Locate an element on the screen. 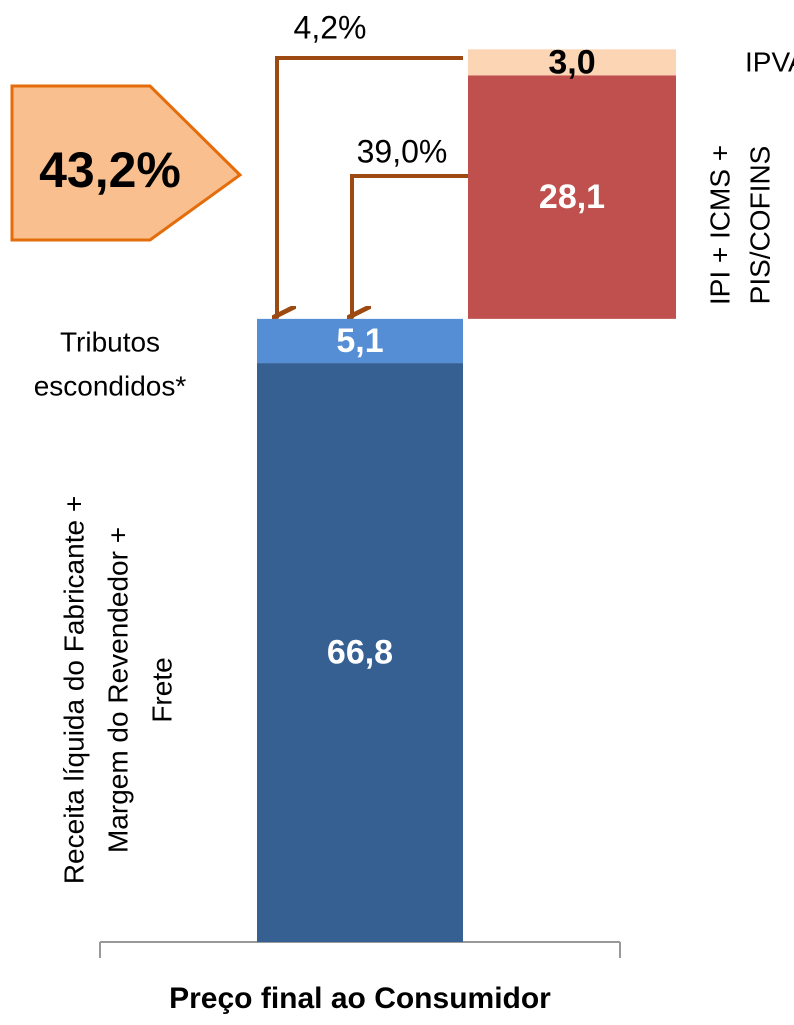 The width and height of the screenshot is (794, 1025). total-annotation: 43,2% is located at coordinates (110, 170).